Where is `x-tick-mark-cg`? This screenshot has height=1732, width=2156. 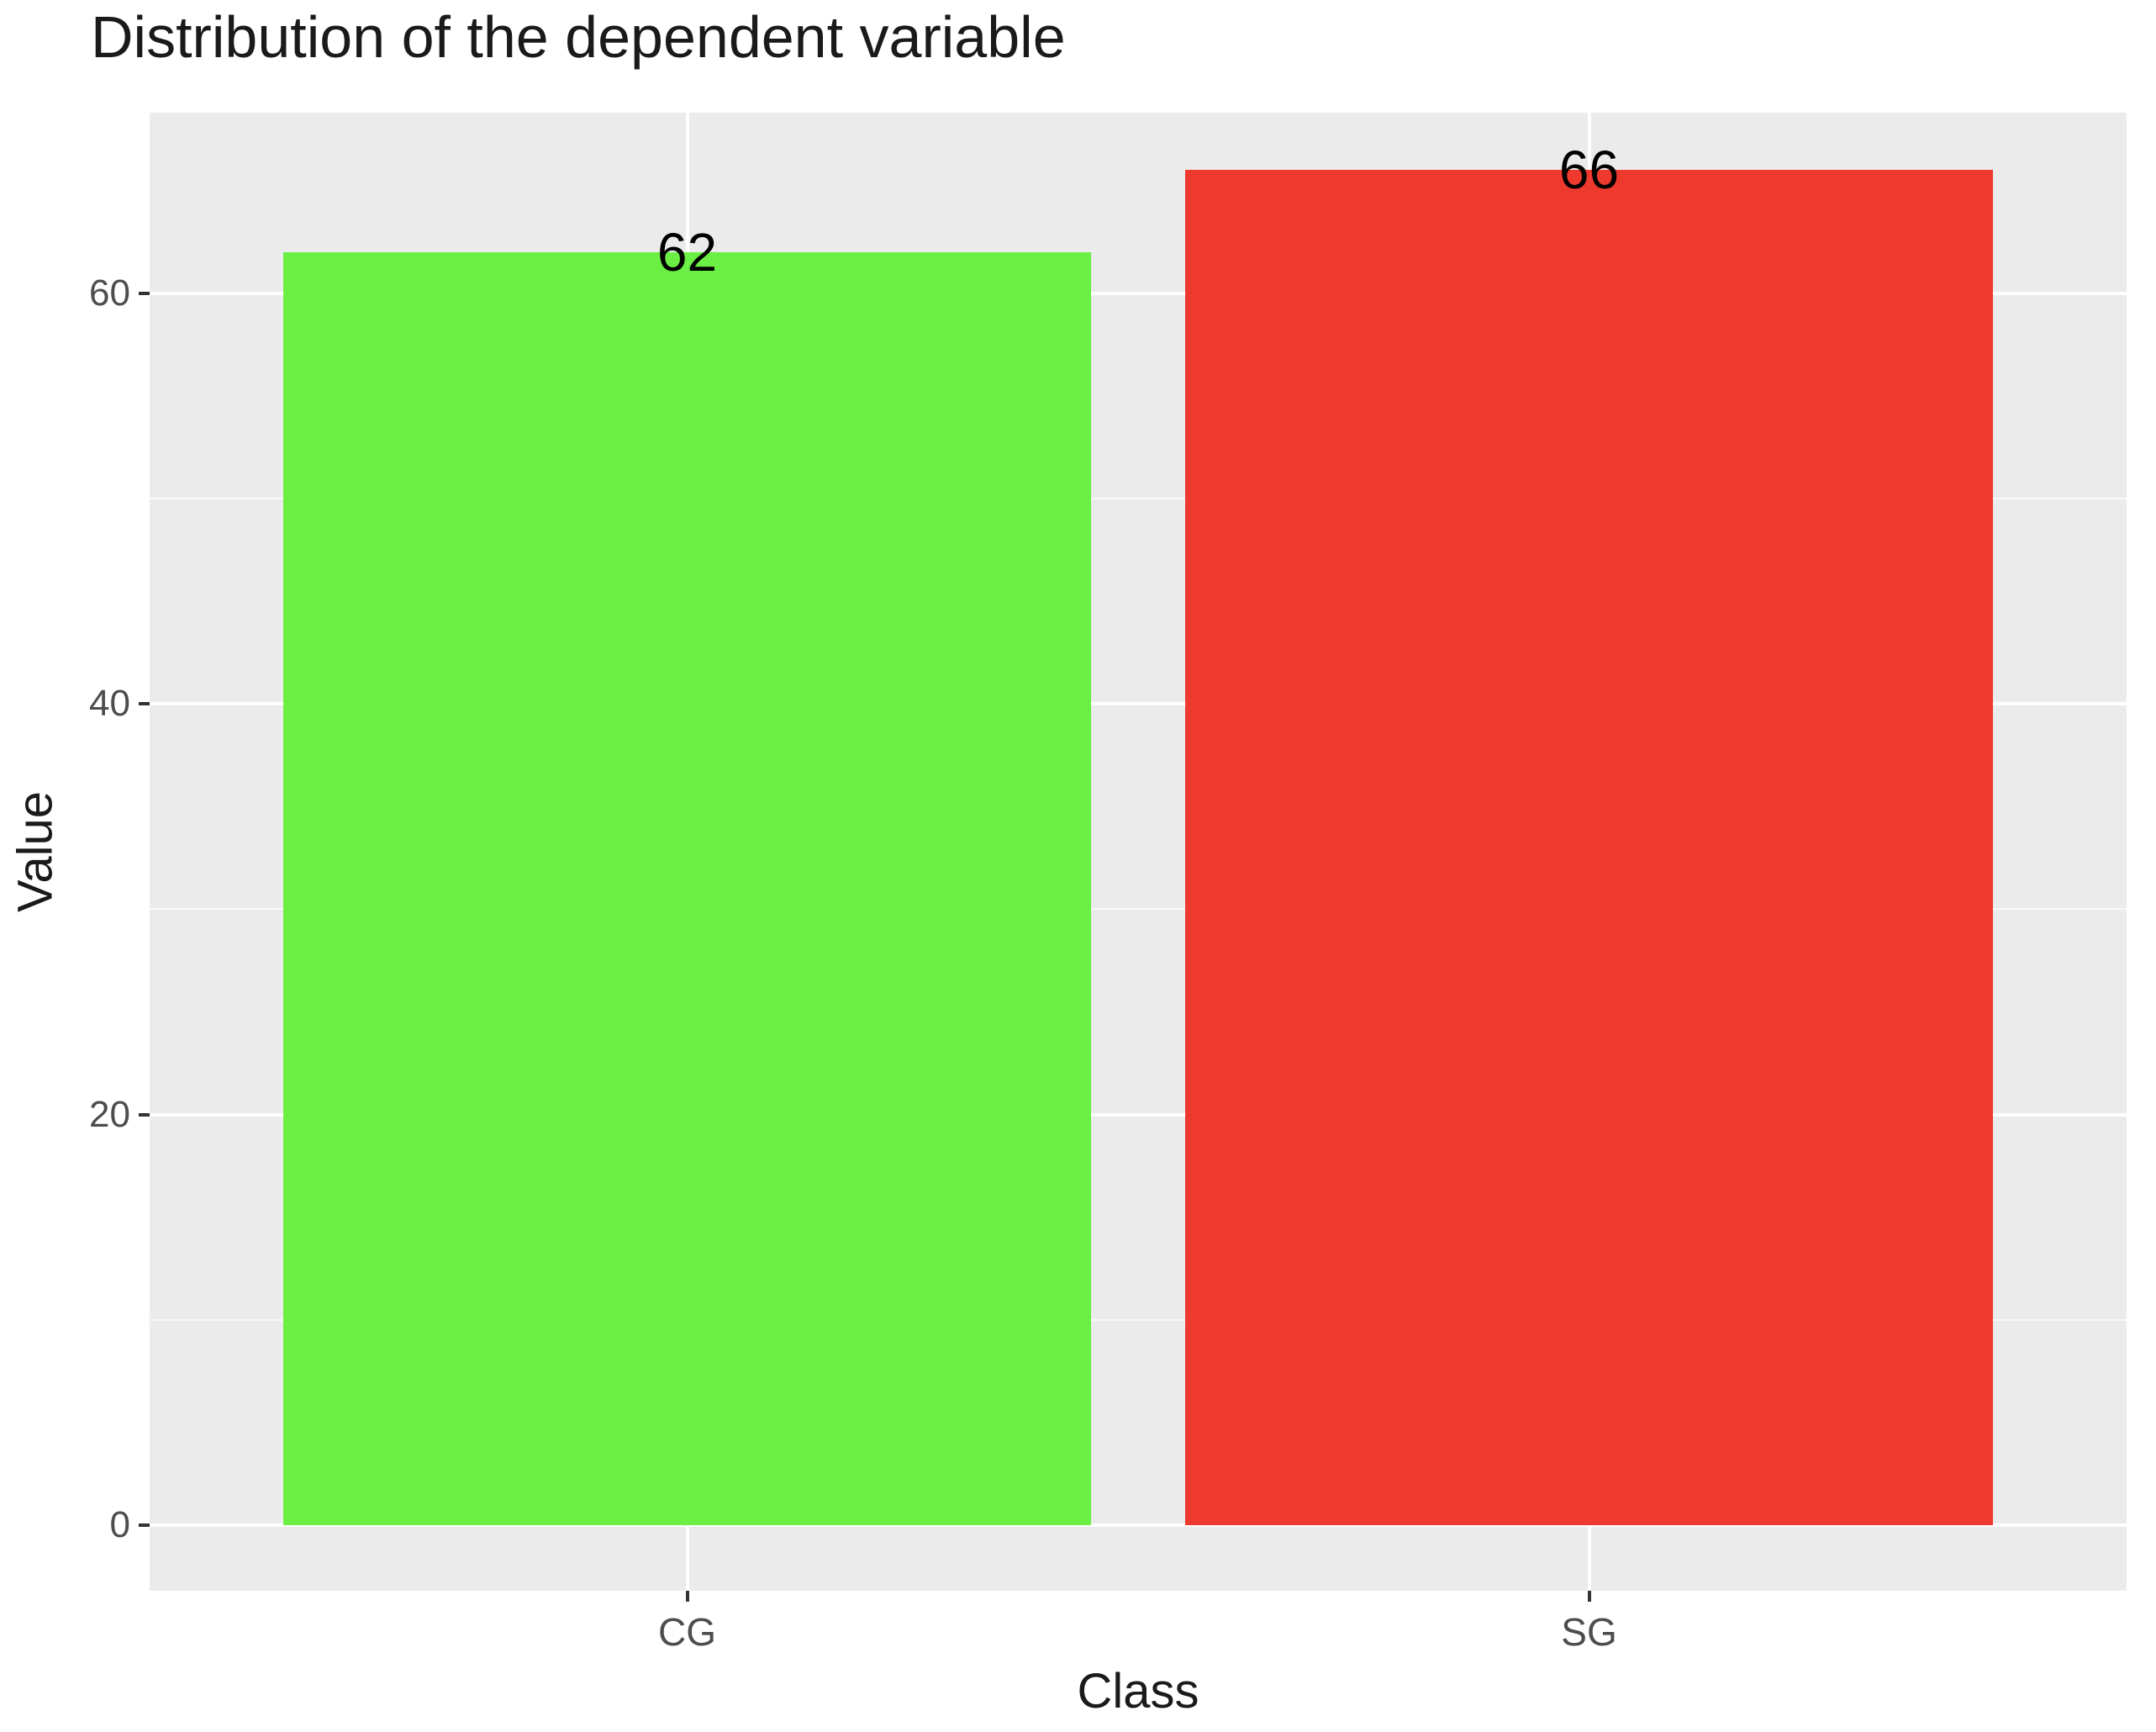
x-tick-mark-cg is located at coordinates (687, 1596).